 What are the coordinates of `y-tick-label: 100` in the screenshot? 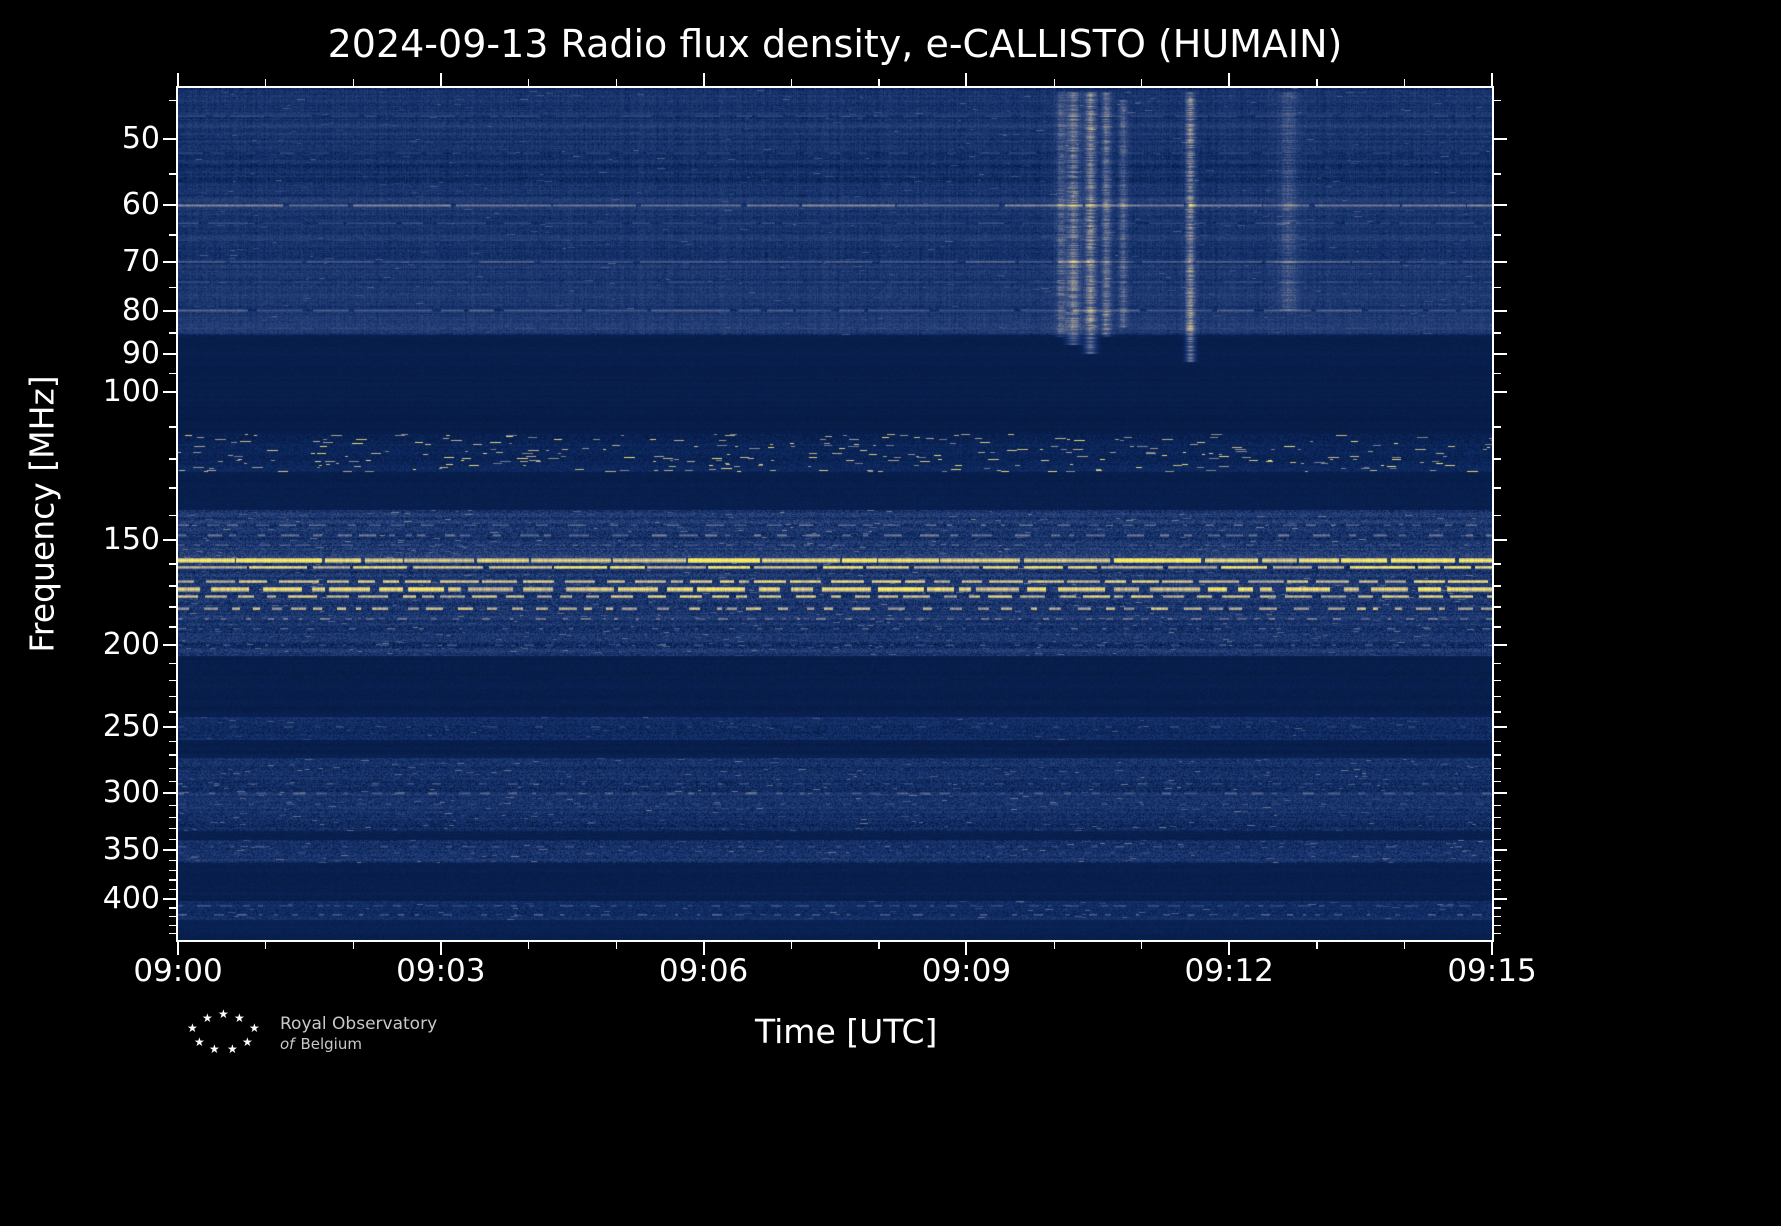 It's located at (131, 392).